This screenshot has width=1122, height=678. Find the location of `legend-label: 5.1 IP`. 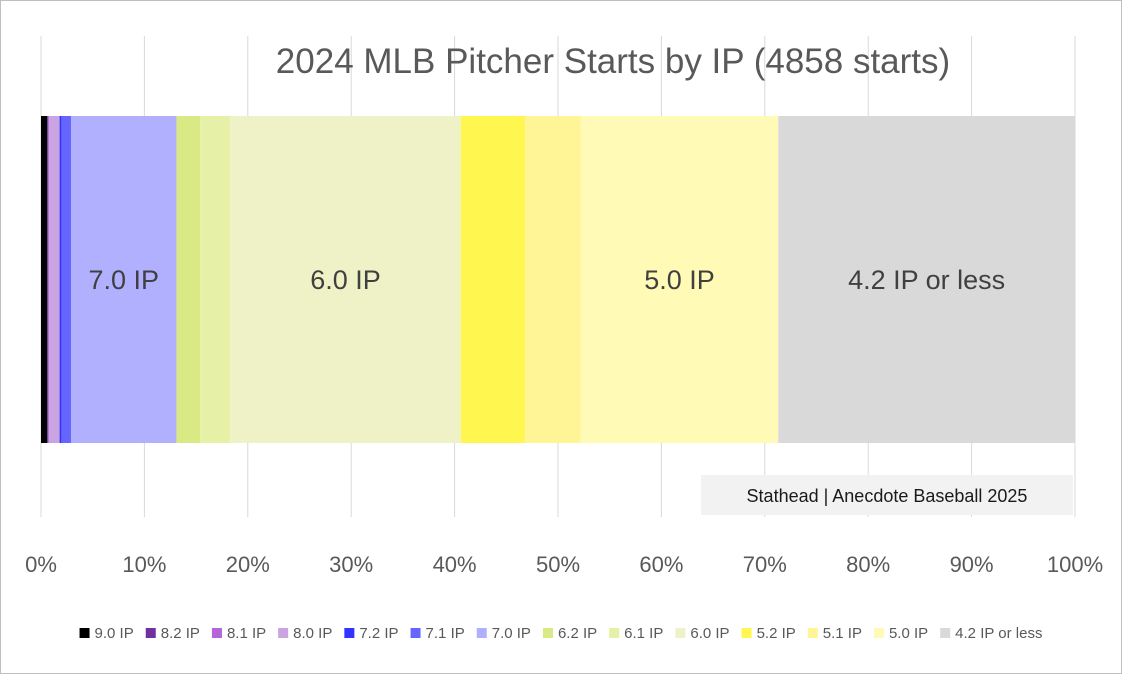

legend-label: 5.1 IP is located at coordinates (842, 633).